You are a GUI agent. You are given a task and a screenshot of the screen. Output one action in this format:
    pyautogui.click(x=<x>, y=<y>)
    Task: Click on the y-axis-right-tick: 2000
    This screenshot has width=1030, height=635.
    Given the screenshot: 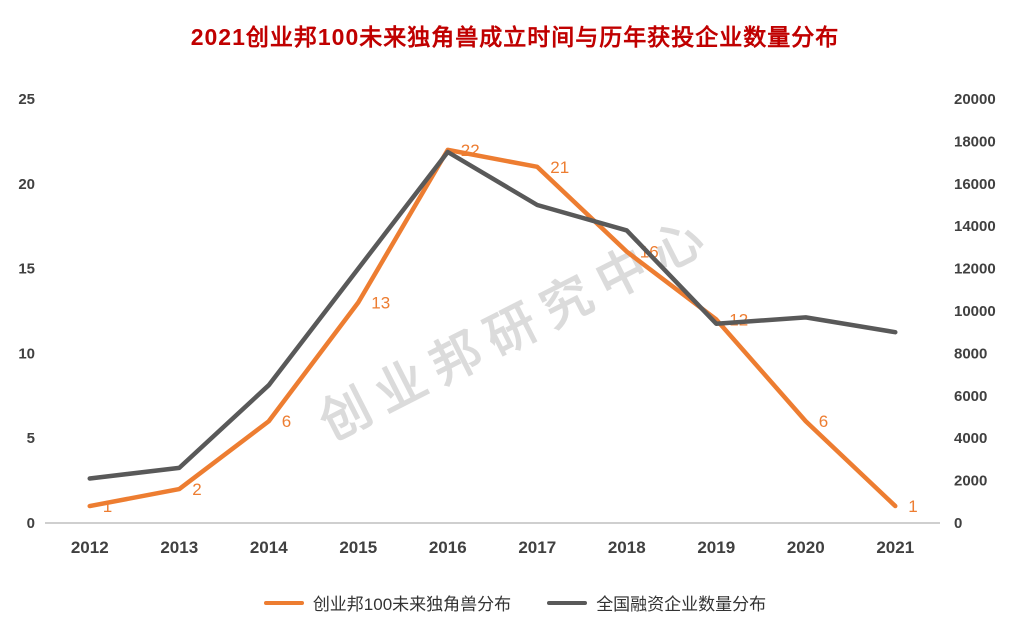 What is the action you would take?
    pyautogui.click(x=970, y=481)
    